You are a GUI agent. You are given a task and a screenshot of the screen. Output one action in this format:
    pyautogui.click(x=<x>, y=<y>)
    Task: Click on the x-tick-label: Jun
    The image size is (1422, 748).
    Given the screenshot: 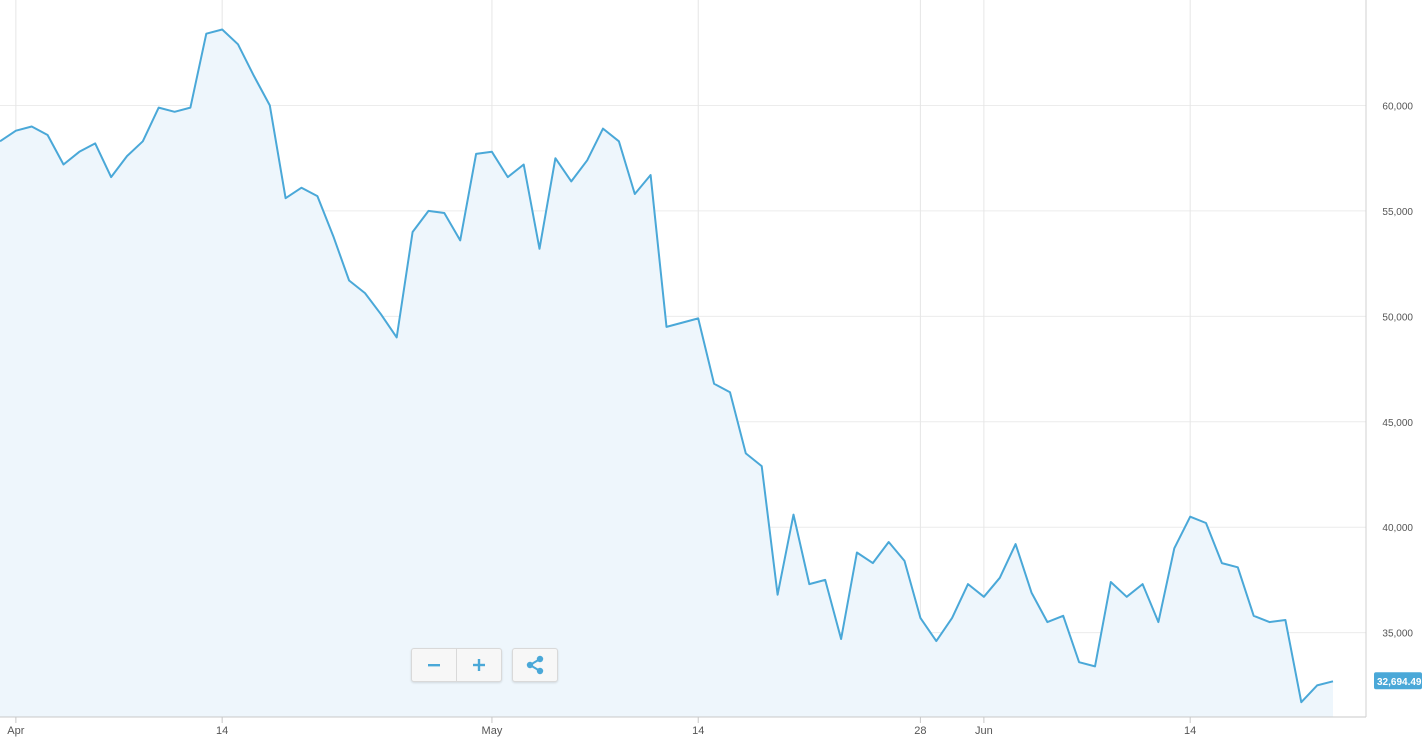 What is the action you would take?
    pyautogui.click(x=984, y=731)
    